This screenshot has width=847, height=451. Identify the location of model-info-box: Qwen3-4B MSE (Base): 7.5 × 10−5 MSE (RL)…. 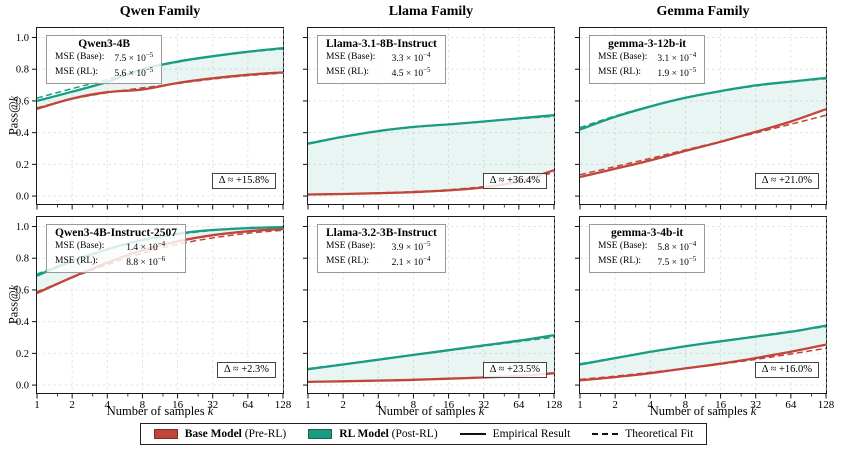
(104, 59).